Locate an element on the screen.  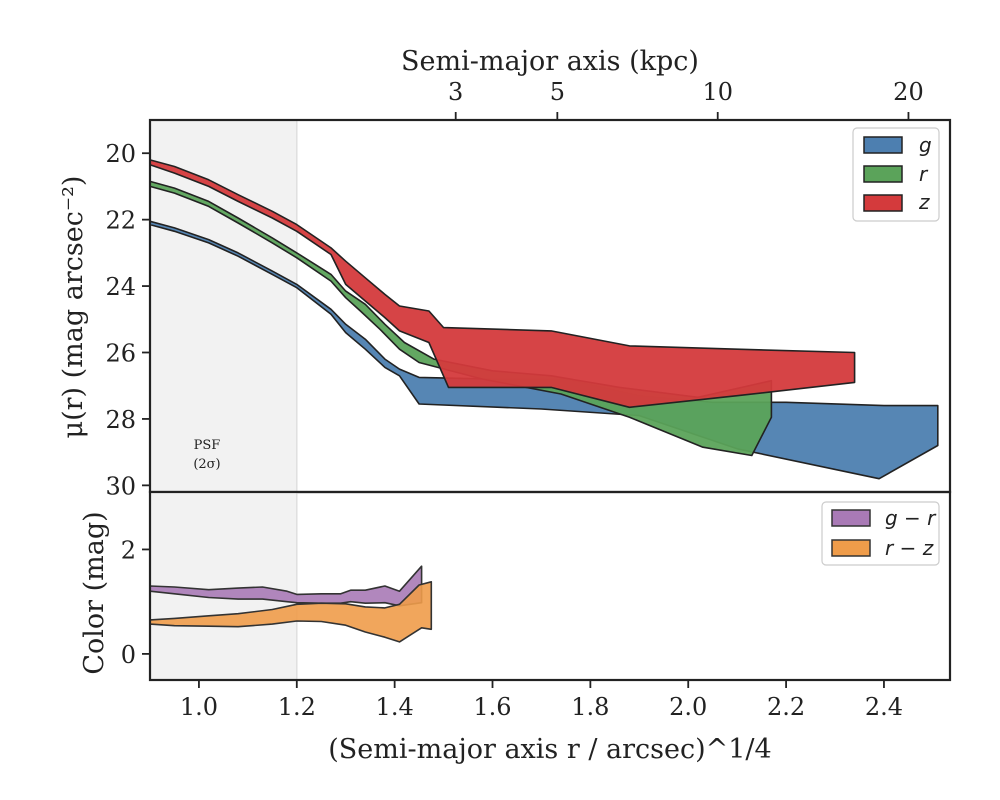
top-y-tick-label: 24 is located at coordinates (120, 287).